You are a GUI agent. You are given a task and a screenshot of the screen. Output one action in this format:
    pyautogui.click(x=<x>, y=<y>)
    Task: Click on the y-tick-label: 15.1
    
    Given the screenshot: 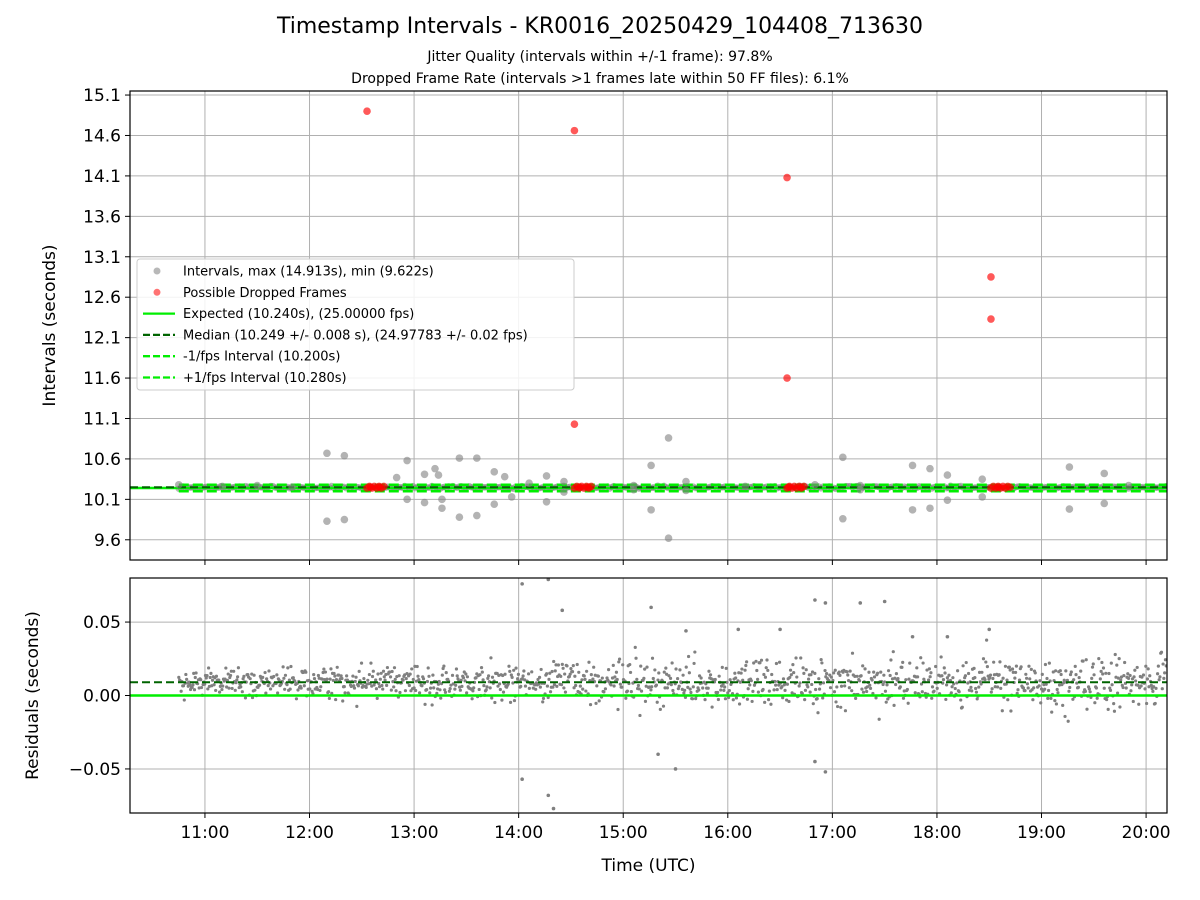 What is the action you would take?
    pyautogui.click(x=102, y=96)
    